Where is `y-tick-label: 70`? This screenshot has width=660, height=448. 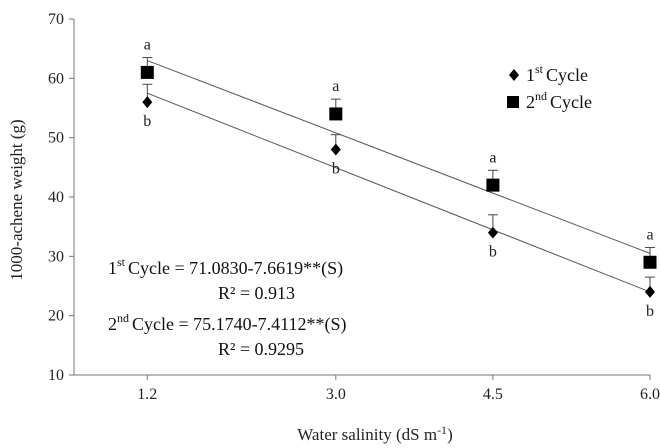 y-tick-label: 70 is located at coordinates (56, 19).